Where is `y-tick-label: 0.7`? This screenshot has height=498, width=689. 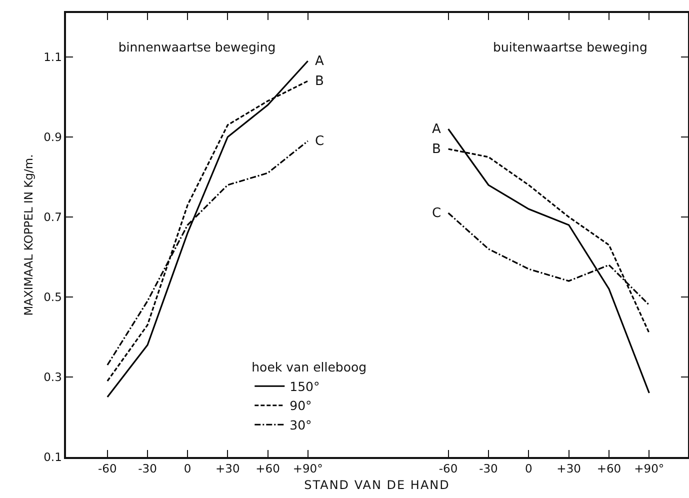 y-tick-label: 0.7 is located at coordinates (53, 217).